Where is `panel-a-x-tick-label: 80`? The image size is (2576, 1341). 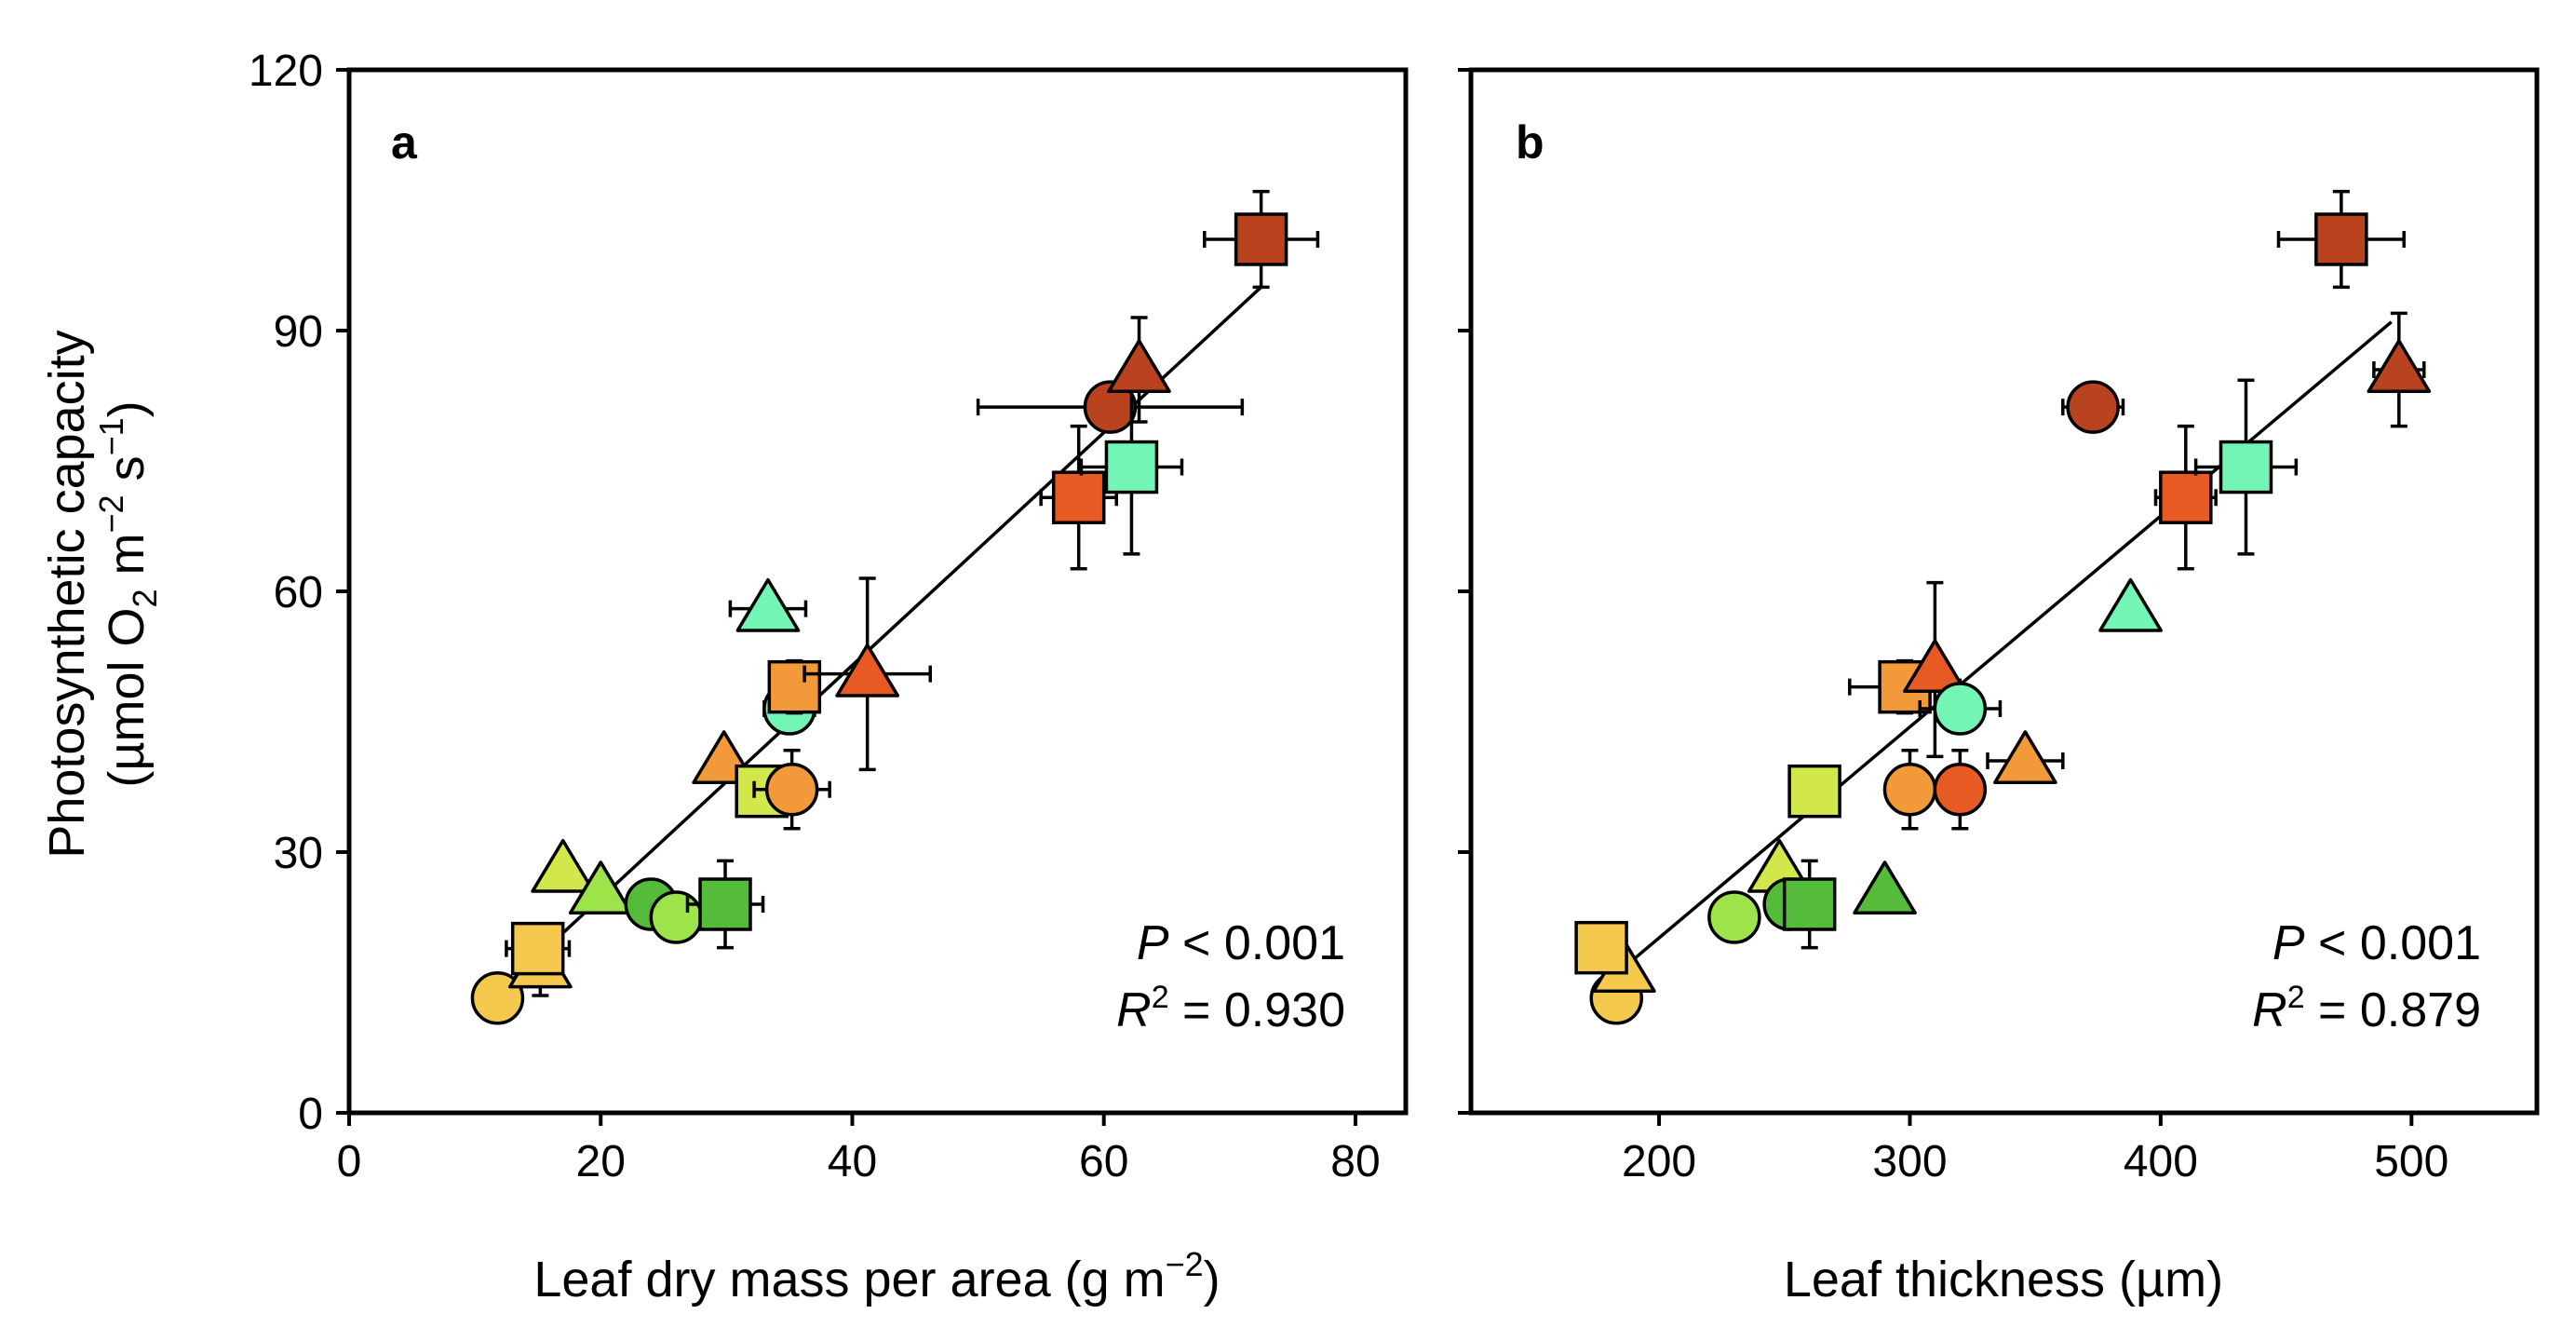
panel-a-x-tick-label: 80 is located at coordinates (1355, 1161).